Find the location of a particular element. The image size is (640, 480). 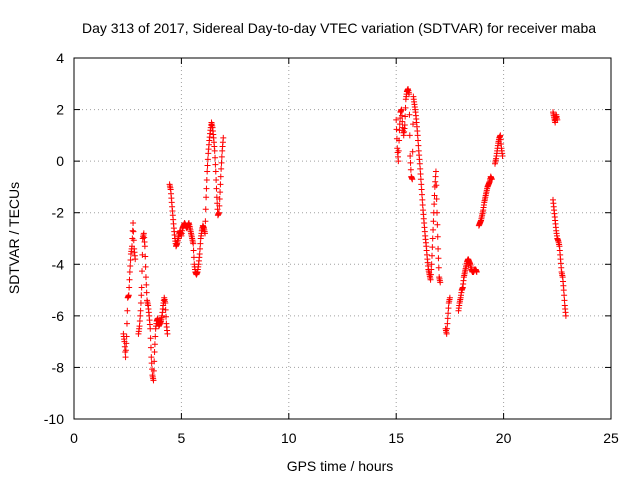

y-tick-label: -8 is located at coordinates (58, 367).